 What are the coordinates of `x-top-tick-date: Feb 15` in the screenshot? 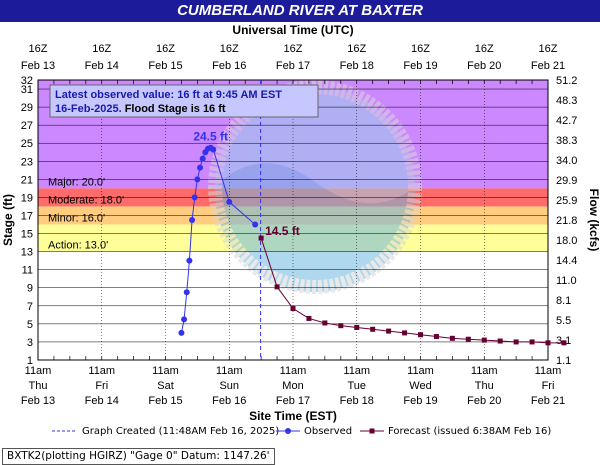 It's located at (165, 66).